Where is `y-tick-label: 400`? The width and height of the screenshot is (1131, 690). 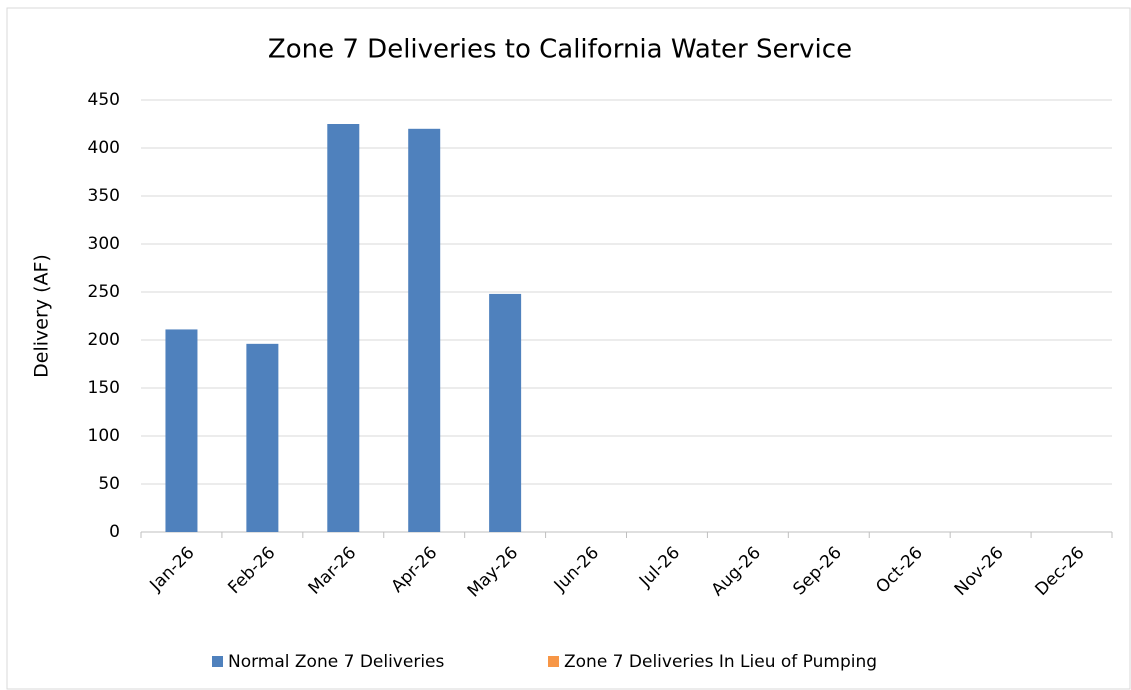
y-tick-label: 400 is located at coordinates (104, 148).